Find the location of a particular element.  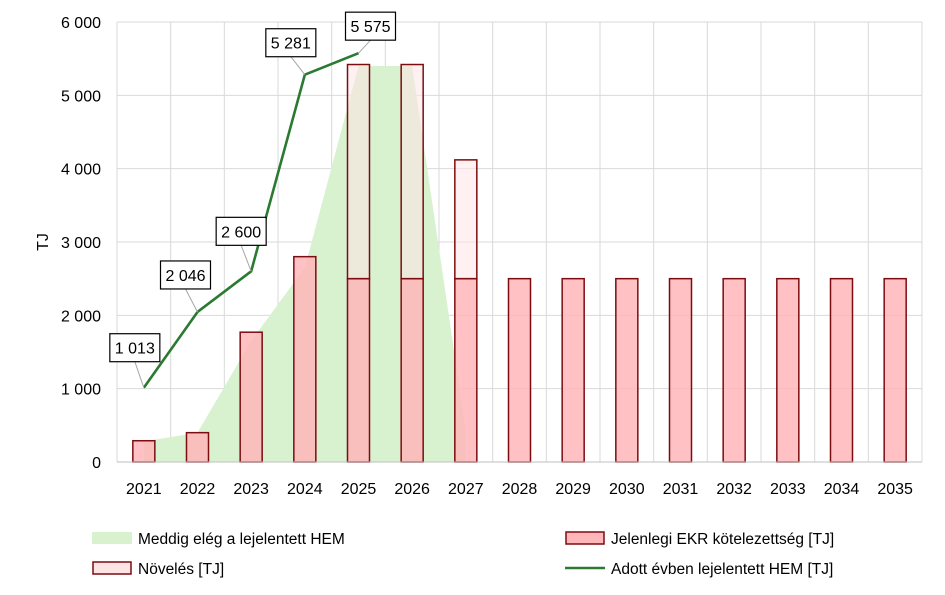

legend-swatch-area is located at coordinates (112, 538).